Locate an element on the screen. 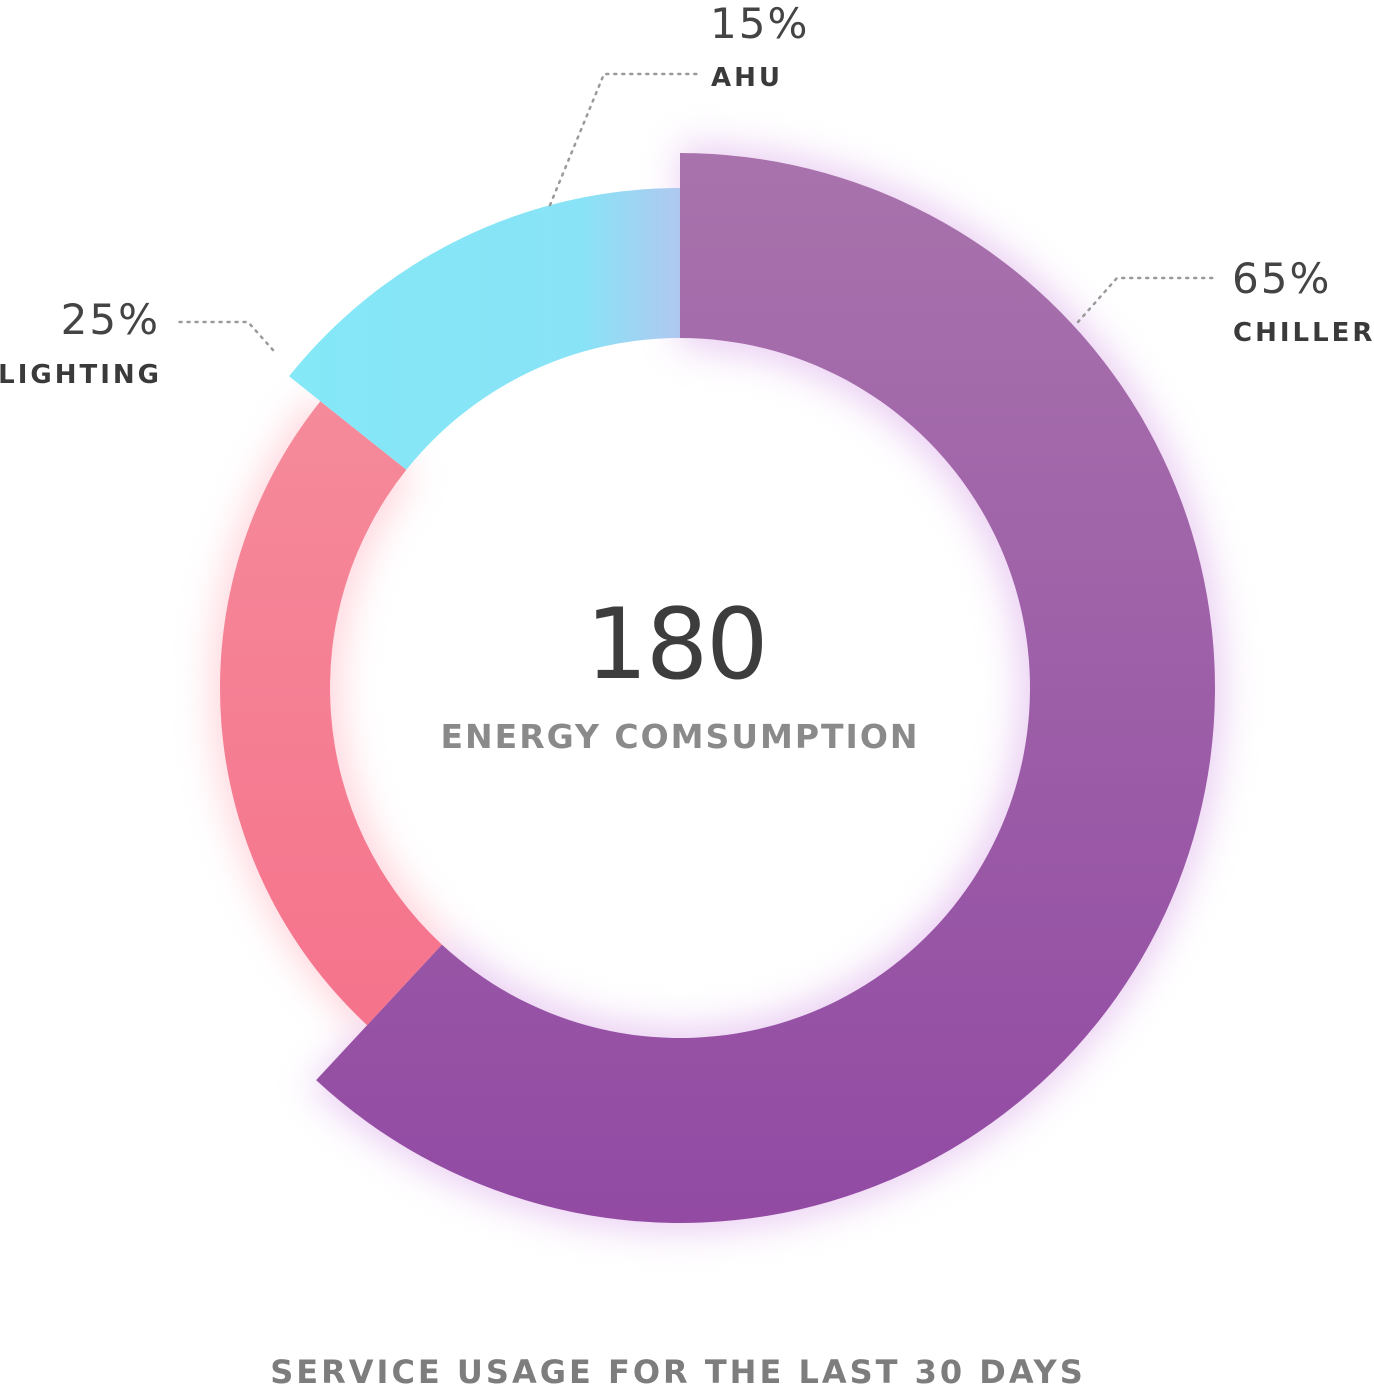  slice-name-chiller: CHILLER is located at coordinates (1303, 333).